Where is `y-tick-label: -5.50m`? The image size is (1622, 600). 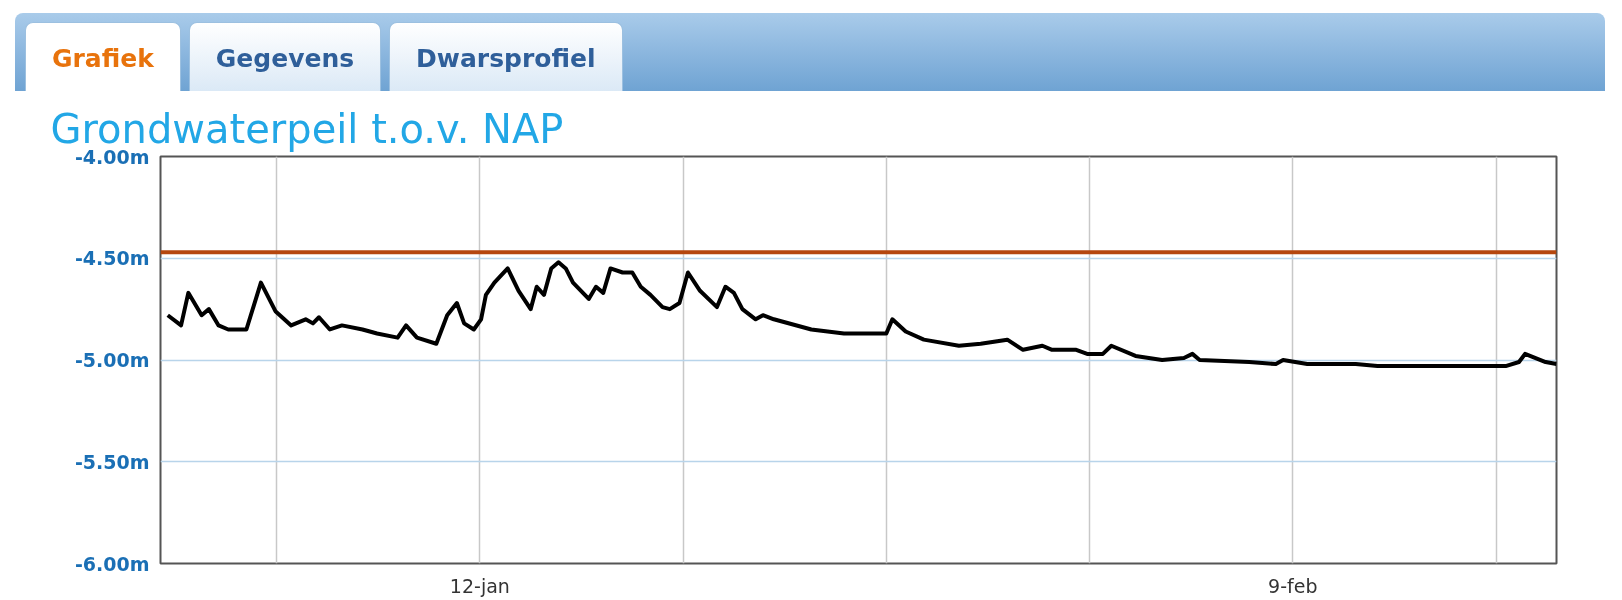
y-tick-label: -5.50m is located at coordinates (112, 461).